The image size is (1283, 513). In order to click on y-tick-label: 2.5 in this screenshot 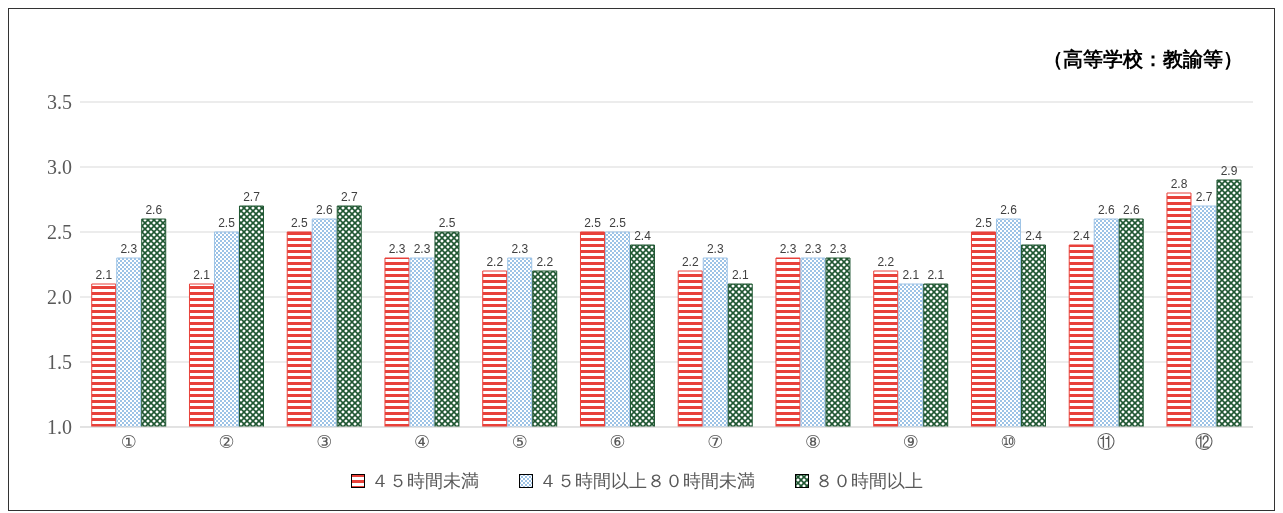, I will do `click(59, 232)`.